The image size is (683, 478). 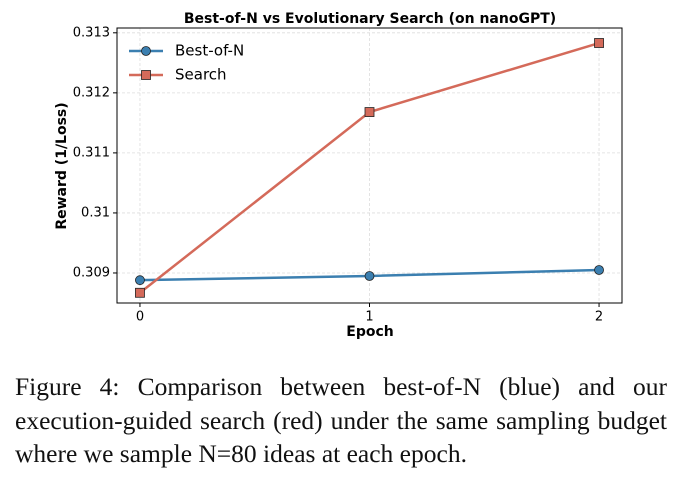 I want to click on x-tick-label: 2, so click(x=599, y=317).